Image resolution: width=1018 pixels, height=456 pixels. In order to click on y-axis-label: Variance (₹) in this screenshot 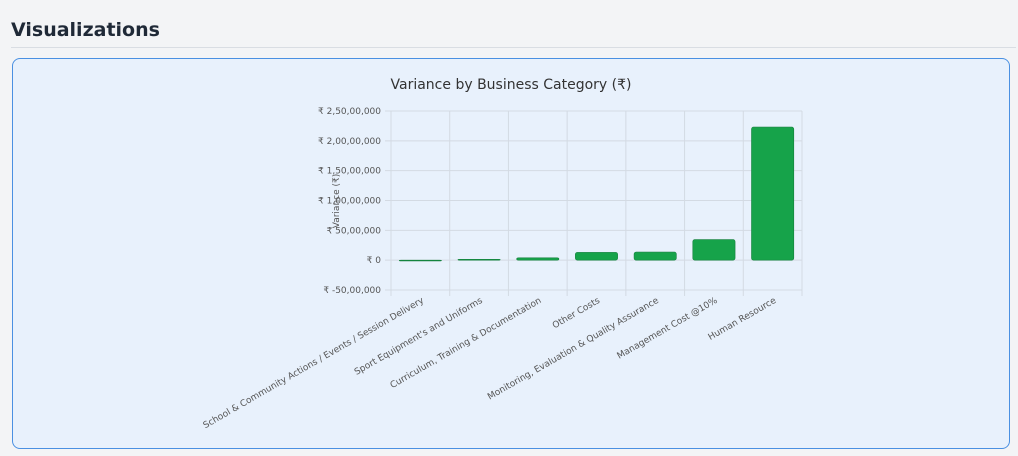, I will do `click(337, 201)`.